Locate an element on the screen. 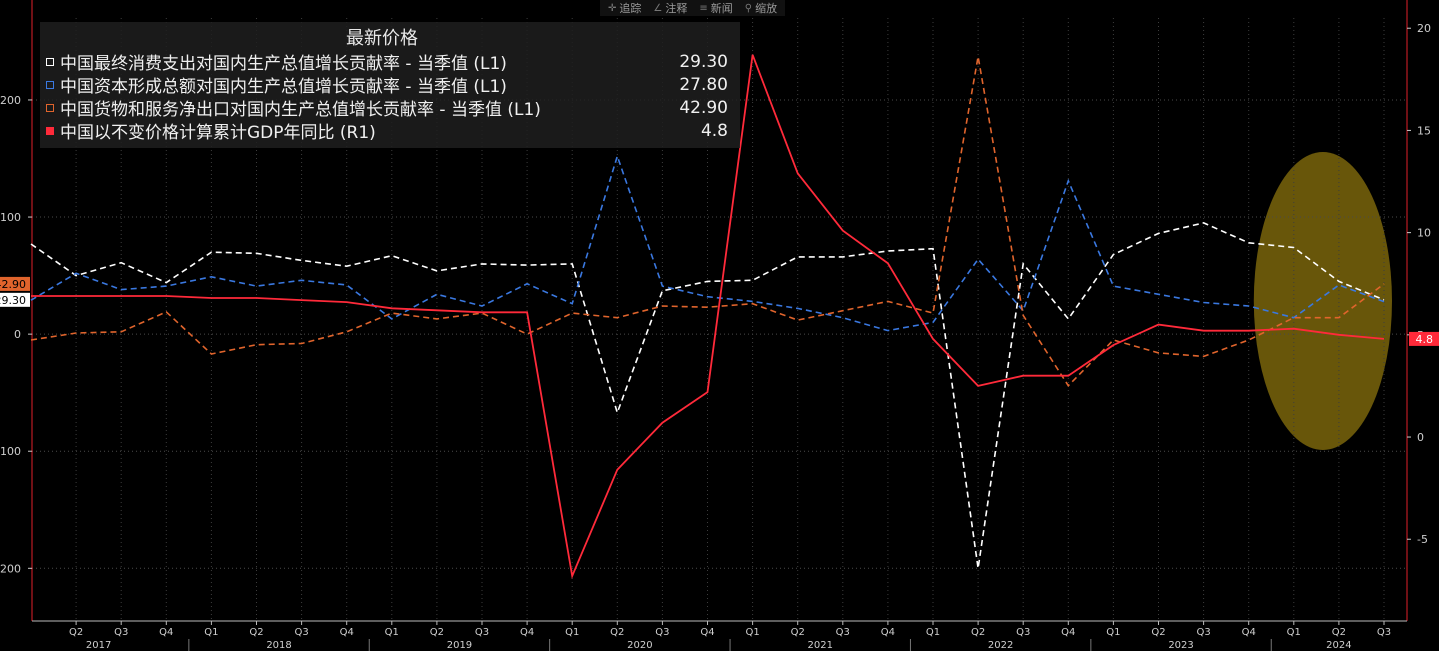  x-year-label: 2022 is located at coordinates (1000, 645).